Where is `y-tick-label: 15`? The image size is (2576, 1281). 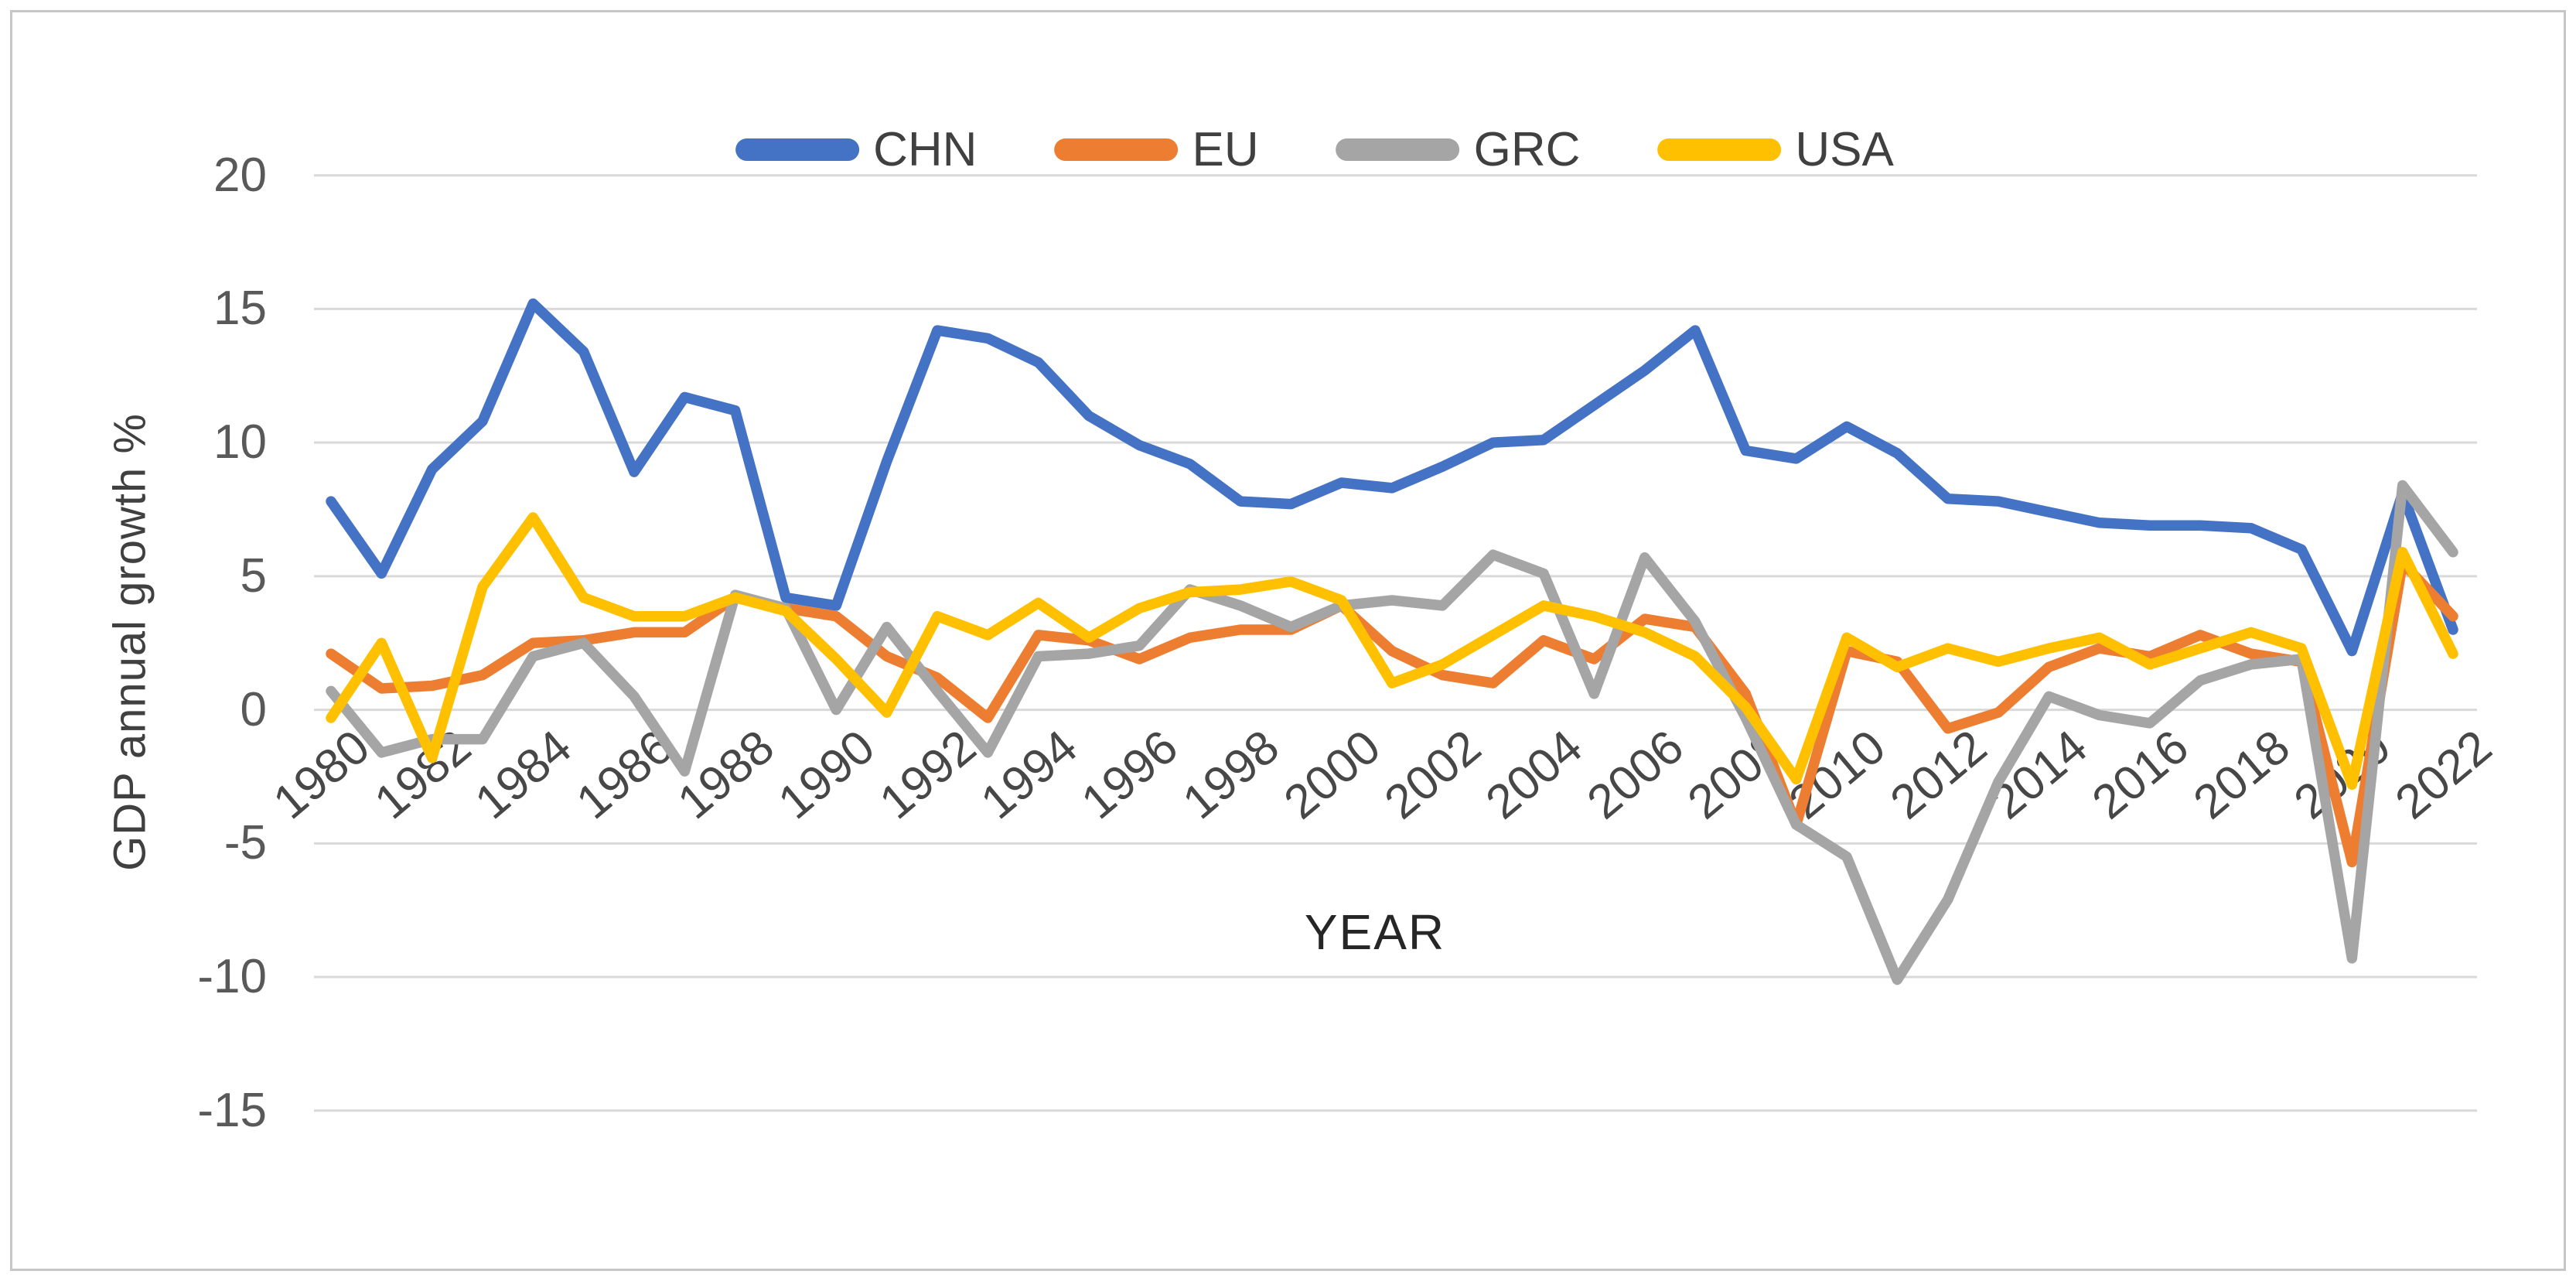 y-tick-label: 15 is located at coordinates (240, 309).